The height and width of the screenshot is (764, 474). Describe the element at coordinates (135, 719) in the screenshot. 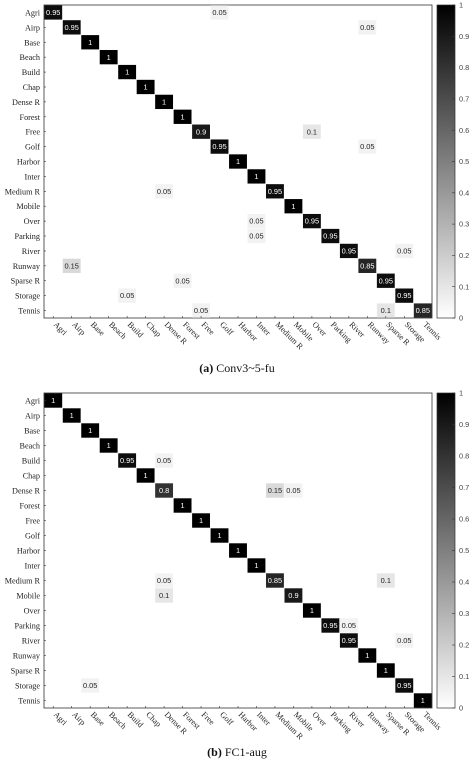

I see `x-tick-label: Build` at that location.